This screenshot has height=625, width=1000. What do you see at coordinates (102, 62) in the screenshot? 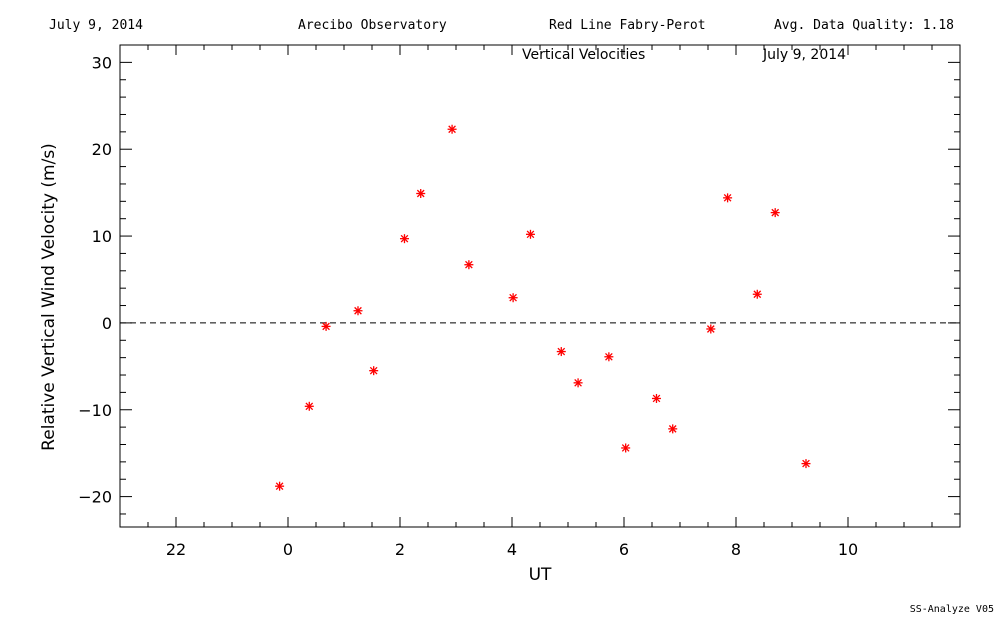
I see `y-tick-label: 30` at bounding box center [102, 62].